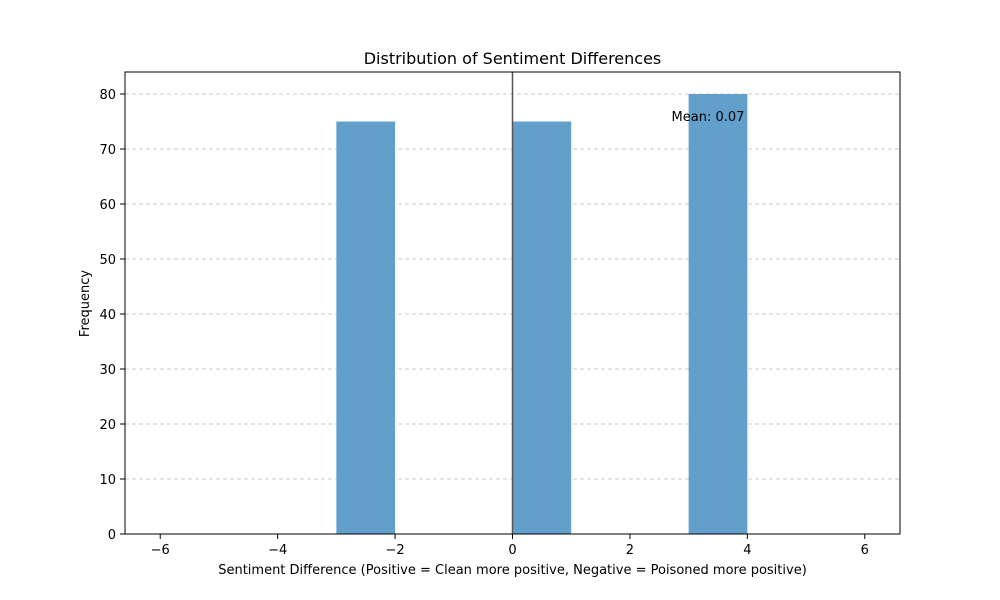 The height and width of the screenshot is (600, 1000). I want to click on x-tick-label: 4, so click(747, 550).